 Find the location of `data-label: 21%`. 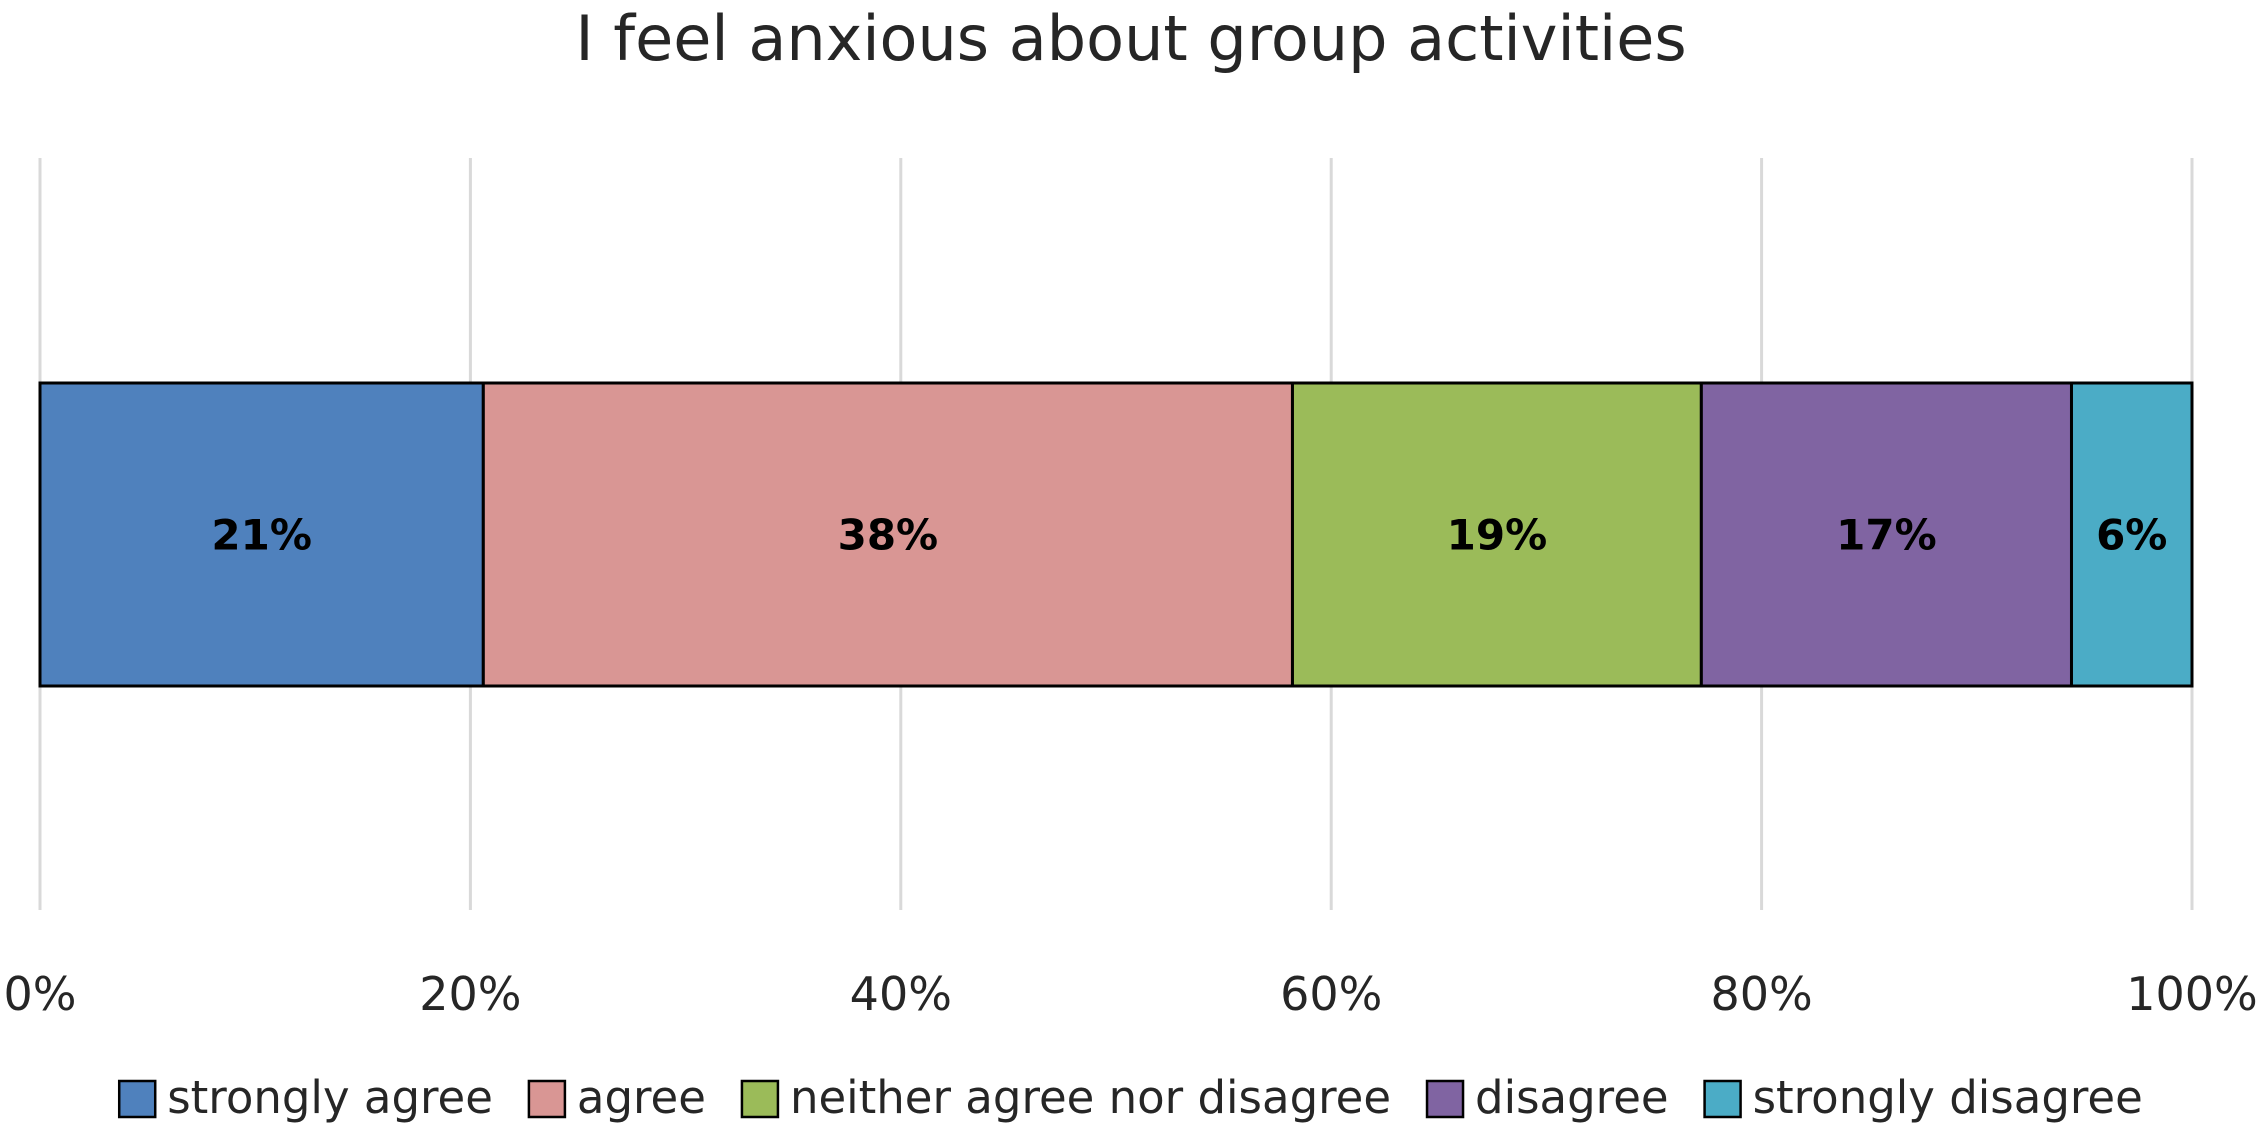

data-label: 21% is located at coordinates (261, 535).